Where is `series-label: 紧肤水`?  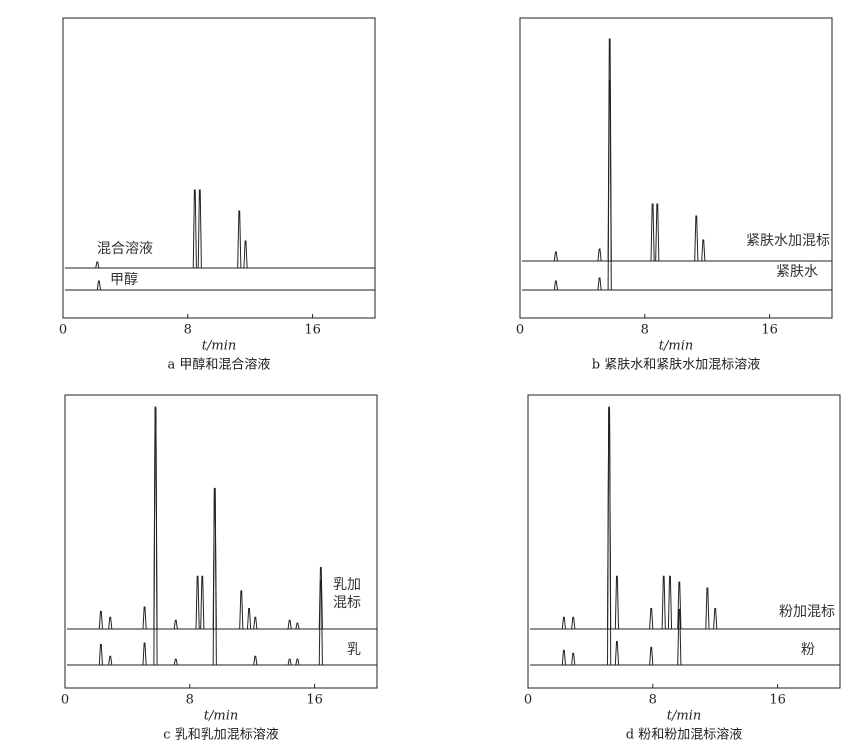
series-label: 紧肤水 is located at coordinates (797, 272).